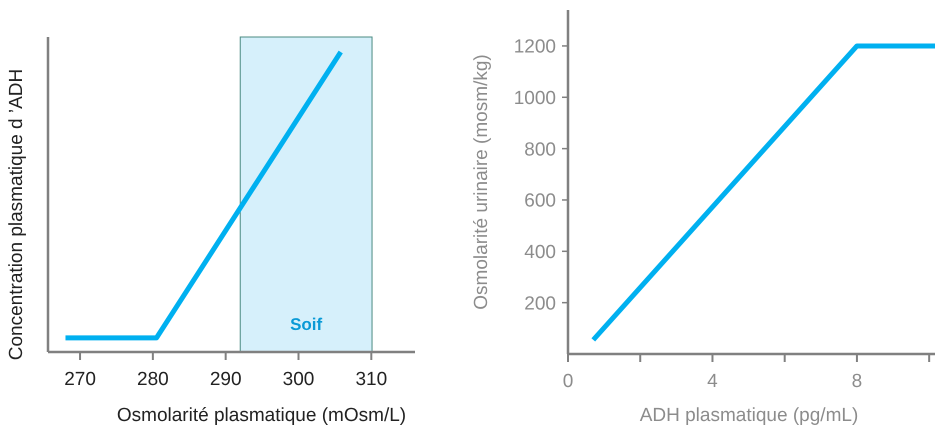  Describe the element at coordinates (568, 381) in the screenshot. I see `x-tick-label: 0` at that location.